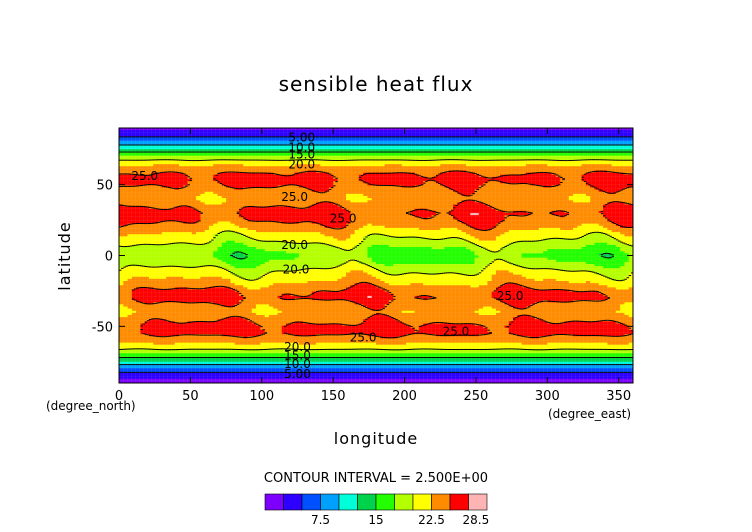 This screenshot has height=532, width=752. Describe the element at coordinates (589, 414) in the screenshot. I see `x-unit-label: (degree_east)` at that location.